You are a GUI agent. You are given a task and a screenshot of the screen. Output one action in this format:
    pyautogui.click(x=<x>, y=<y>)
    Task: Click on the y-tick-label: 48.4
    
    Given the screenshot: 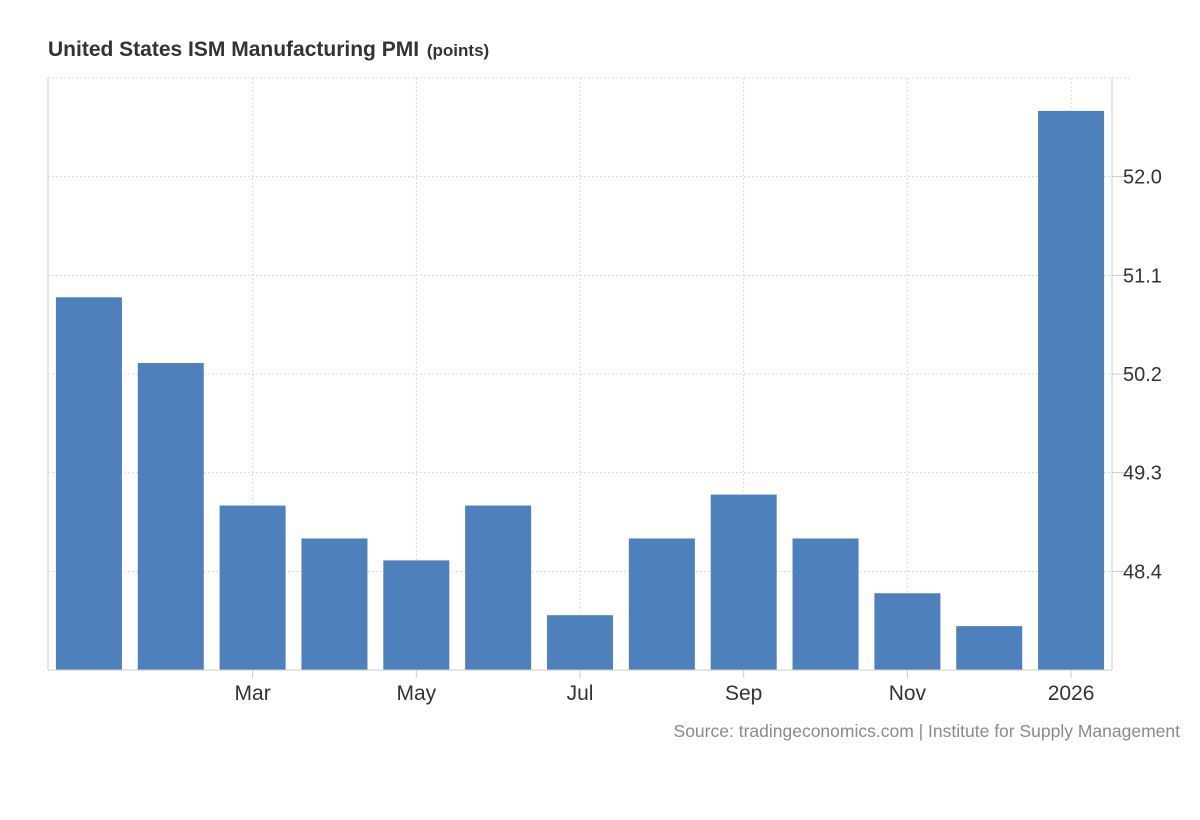 What is the action you would take?
    pyautogui.click(x=1142, y=572)
    